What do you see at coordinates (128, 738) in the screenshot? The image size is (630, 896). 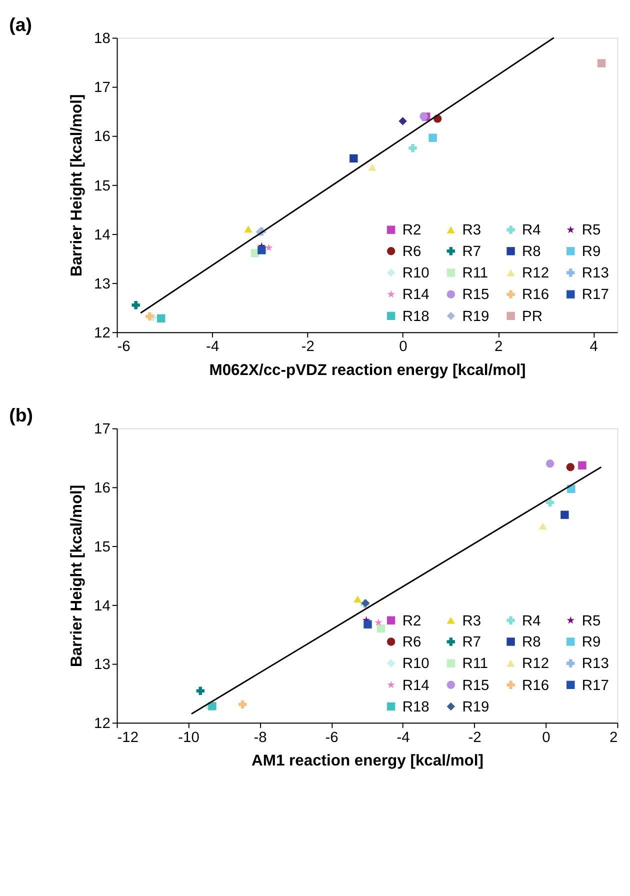 I see `x-tick-label: -12` at bounding box center [128, 738].